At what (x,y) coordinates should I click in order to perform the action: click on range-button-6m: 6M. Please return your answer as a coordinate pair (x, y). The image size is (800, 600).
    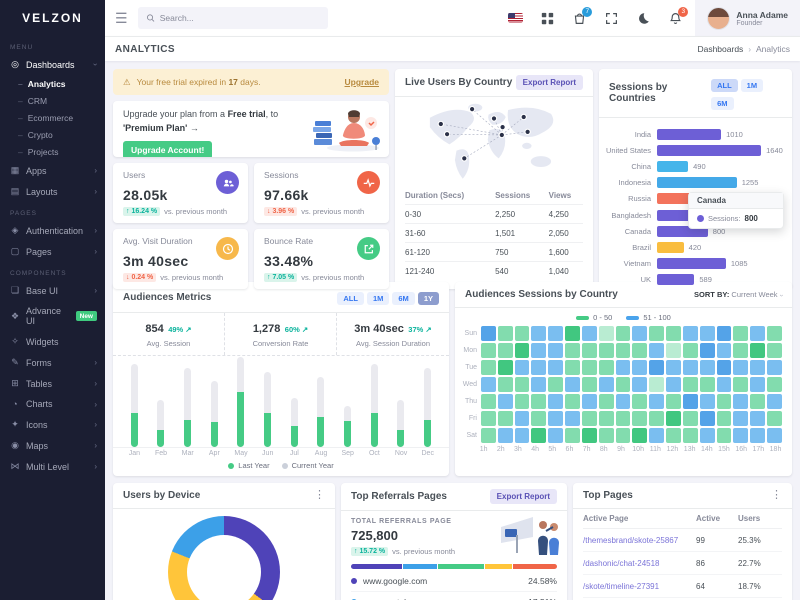
    Looking at the image, I should click on (722, 103).